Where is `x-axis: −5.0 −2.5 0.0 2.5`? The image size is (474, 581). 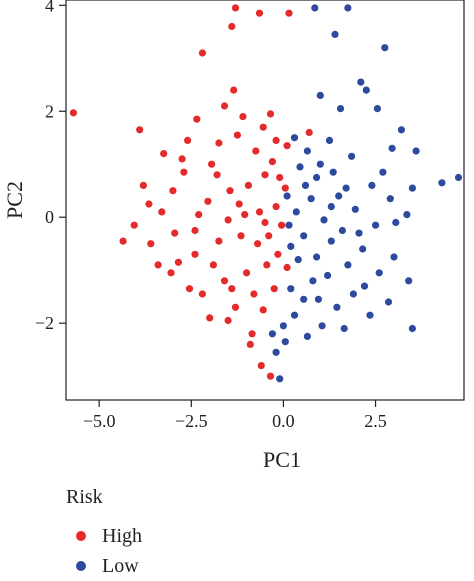 x-axis: −5.0 −2.5 0.0 2.5 is located at coordinates (235, 415).